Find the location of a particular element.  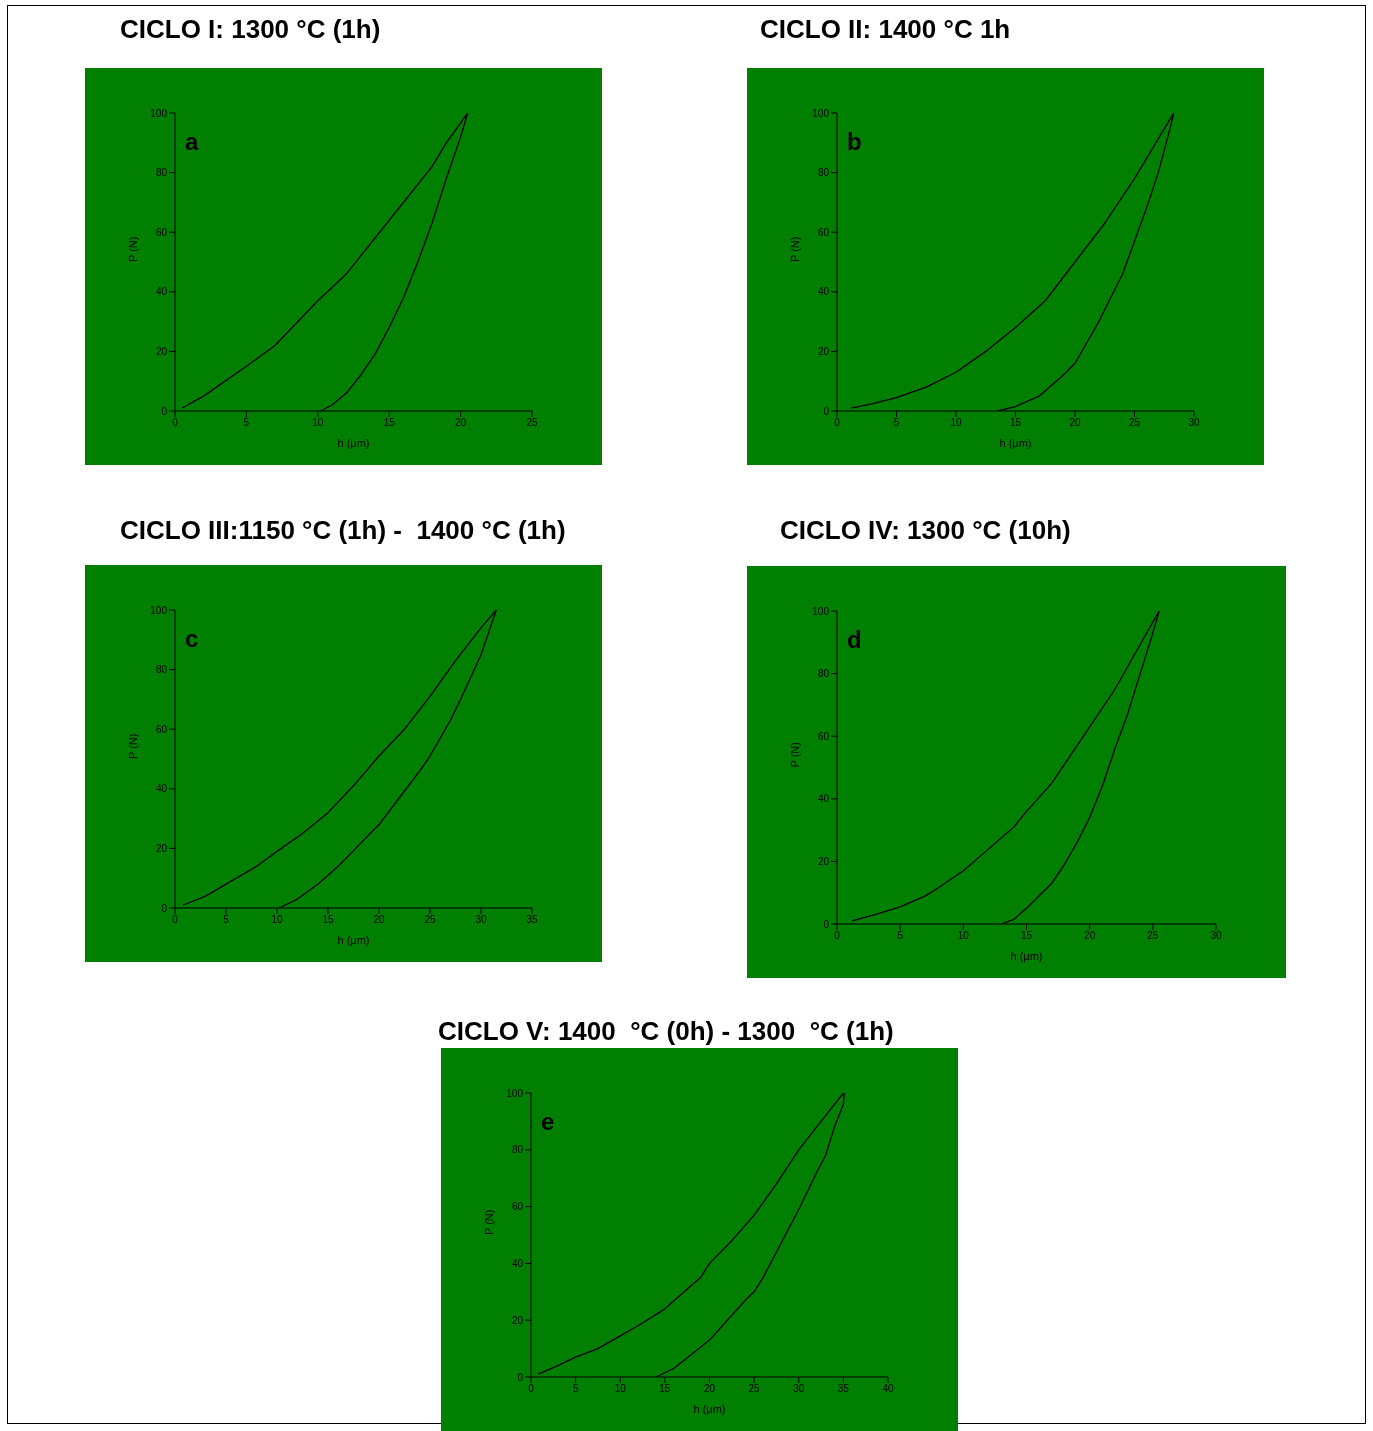

annotation: c is located at coordinates (192, 639).